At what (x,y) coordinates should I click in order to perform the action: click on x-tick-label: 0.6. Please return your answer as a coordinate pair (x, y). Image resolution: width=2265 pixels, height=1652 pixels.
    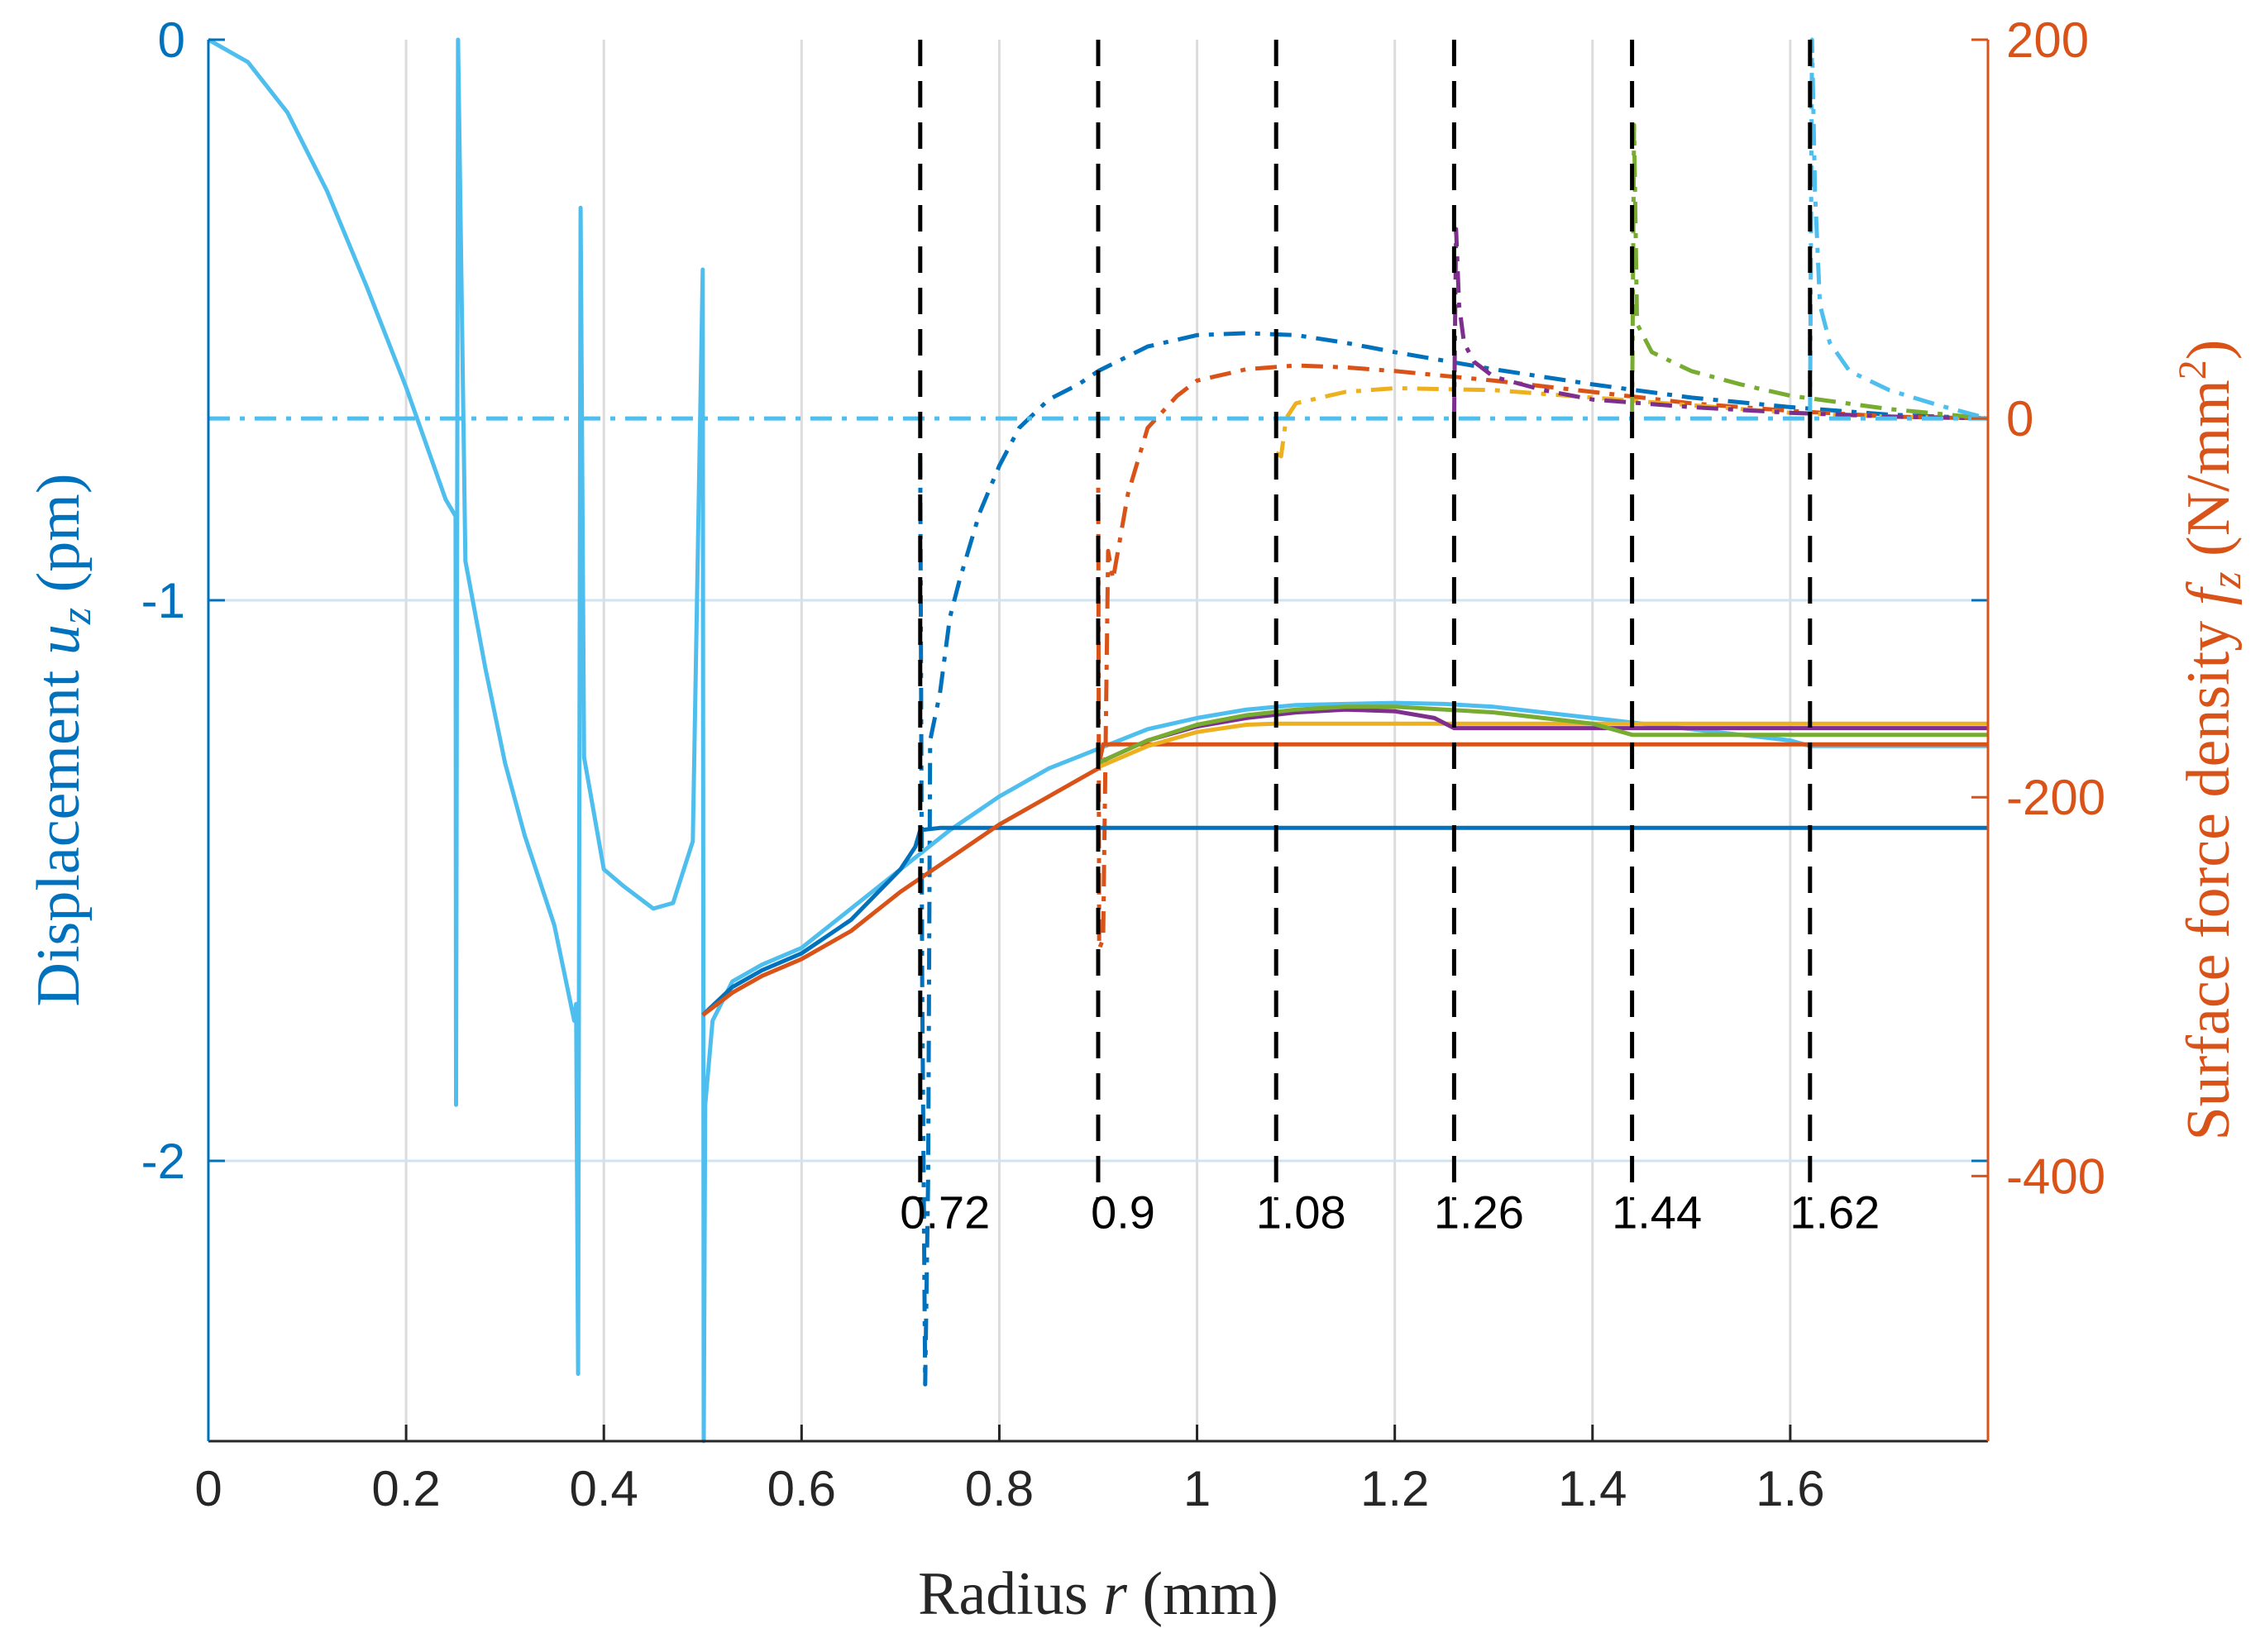
    Looking at the image, I should click on (801, 1489).